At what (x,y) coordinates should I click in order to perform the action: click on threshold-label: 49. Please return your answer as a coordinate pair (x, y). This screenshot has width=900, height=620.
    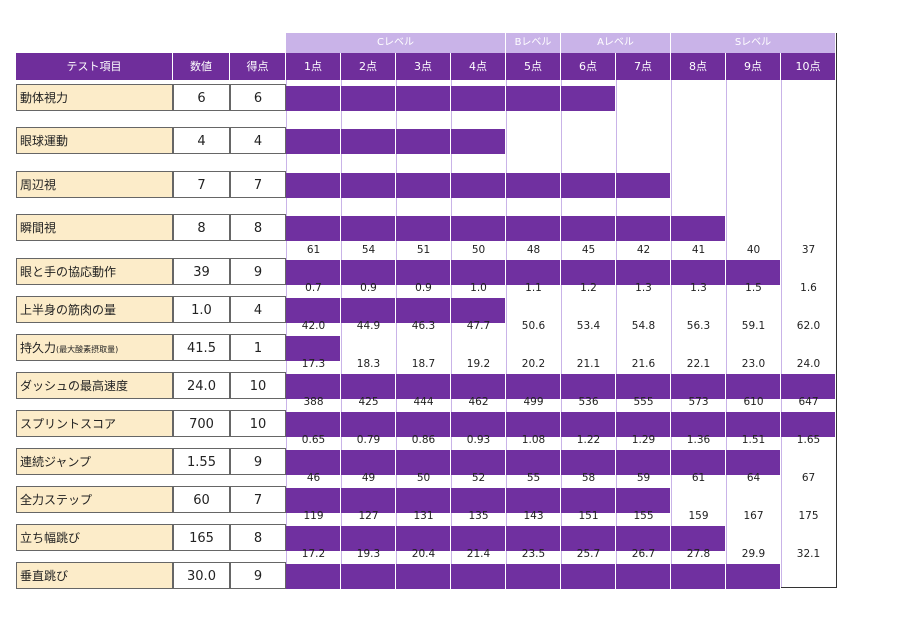
    Looking at the image, I should click on (368, 478).